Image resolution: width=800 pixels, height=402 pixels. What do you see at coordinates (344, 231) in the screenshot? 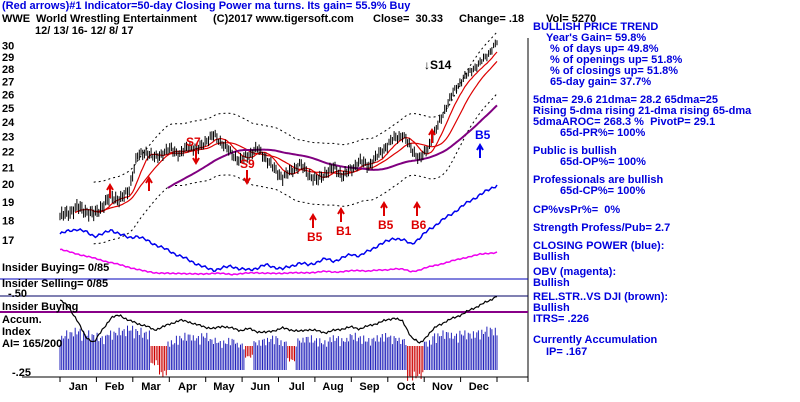
I see `signal-label: B1` at bounding box center [344, 231].